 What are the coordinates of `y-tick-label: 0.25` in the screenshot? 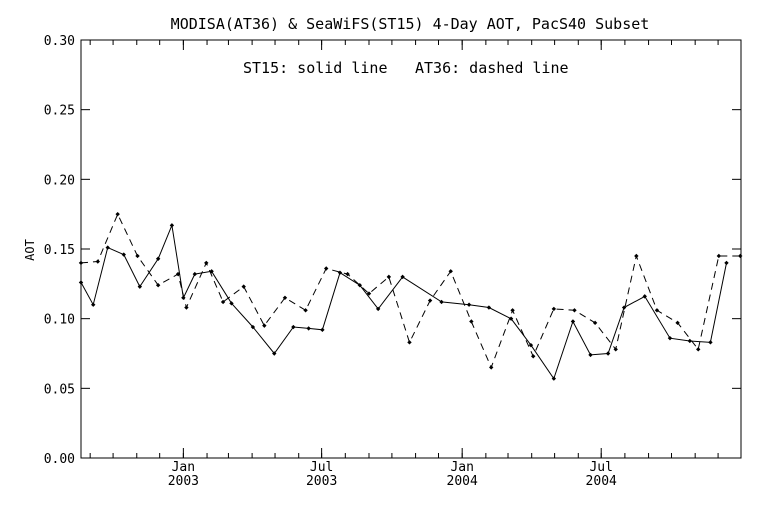 It's located at (59, 111).